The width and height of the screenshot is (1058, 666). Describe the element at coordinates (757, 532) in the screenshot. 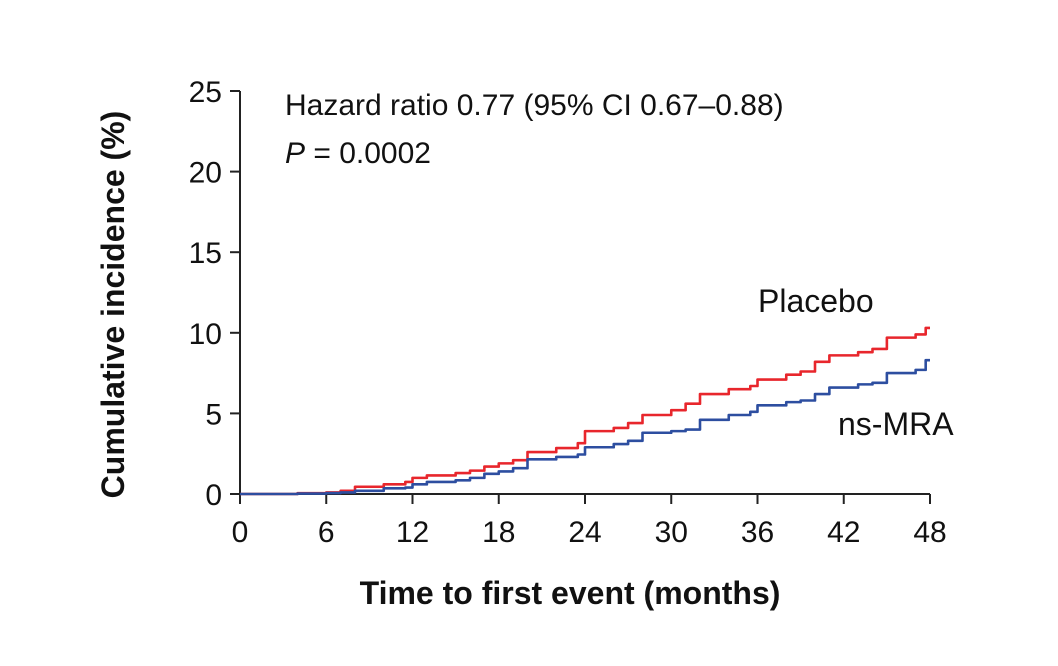

I see `x-tick-label: 36` at that location.